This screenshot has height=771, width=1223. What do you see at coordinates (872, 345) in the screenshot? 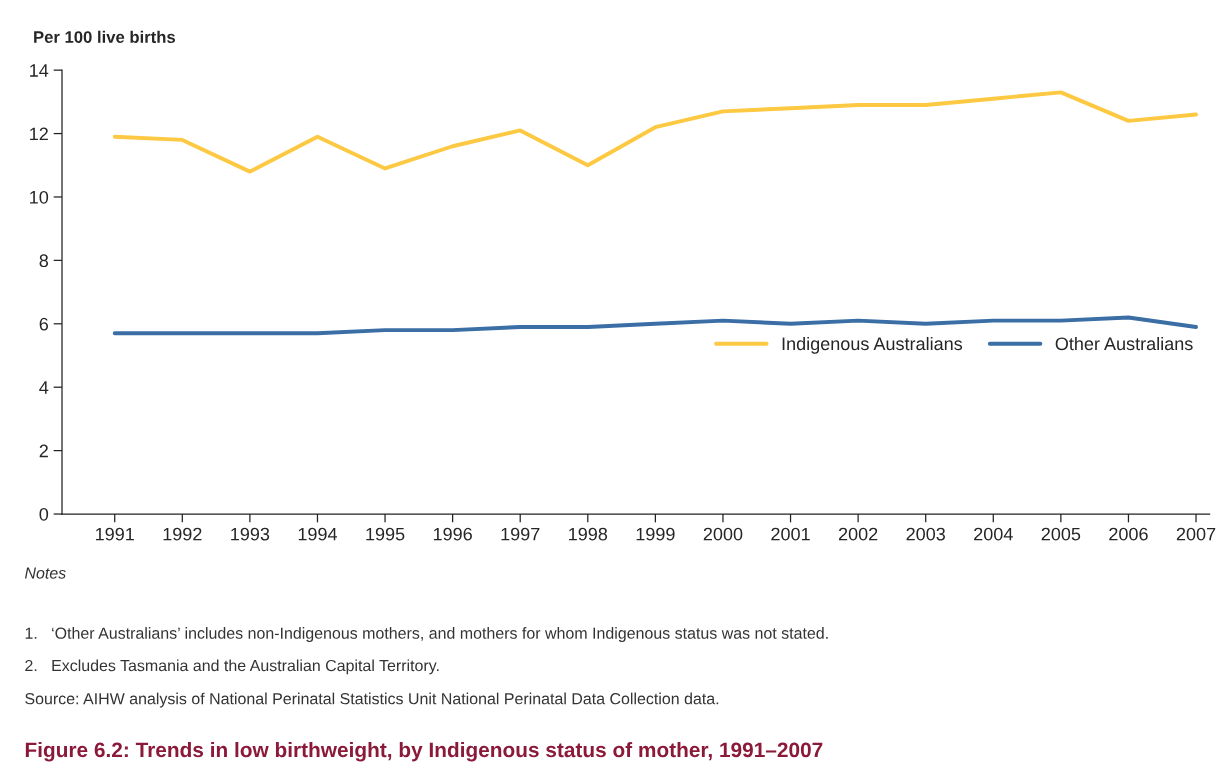
I see `legend-label: Indigenous Australians` at bounding box center [872, 345].